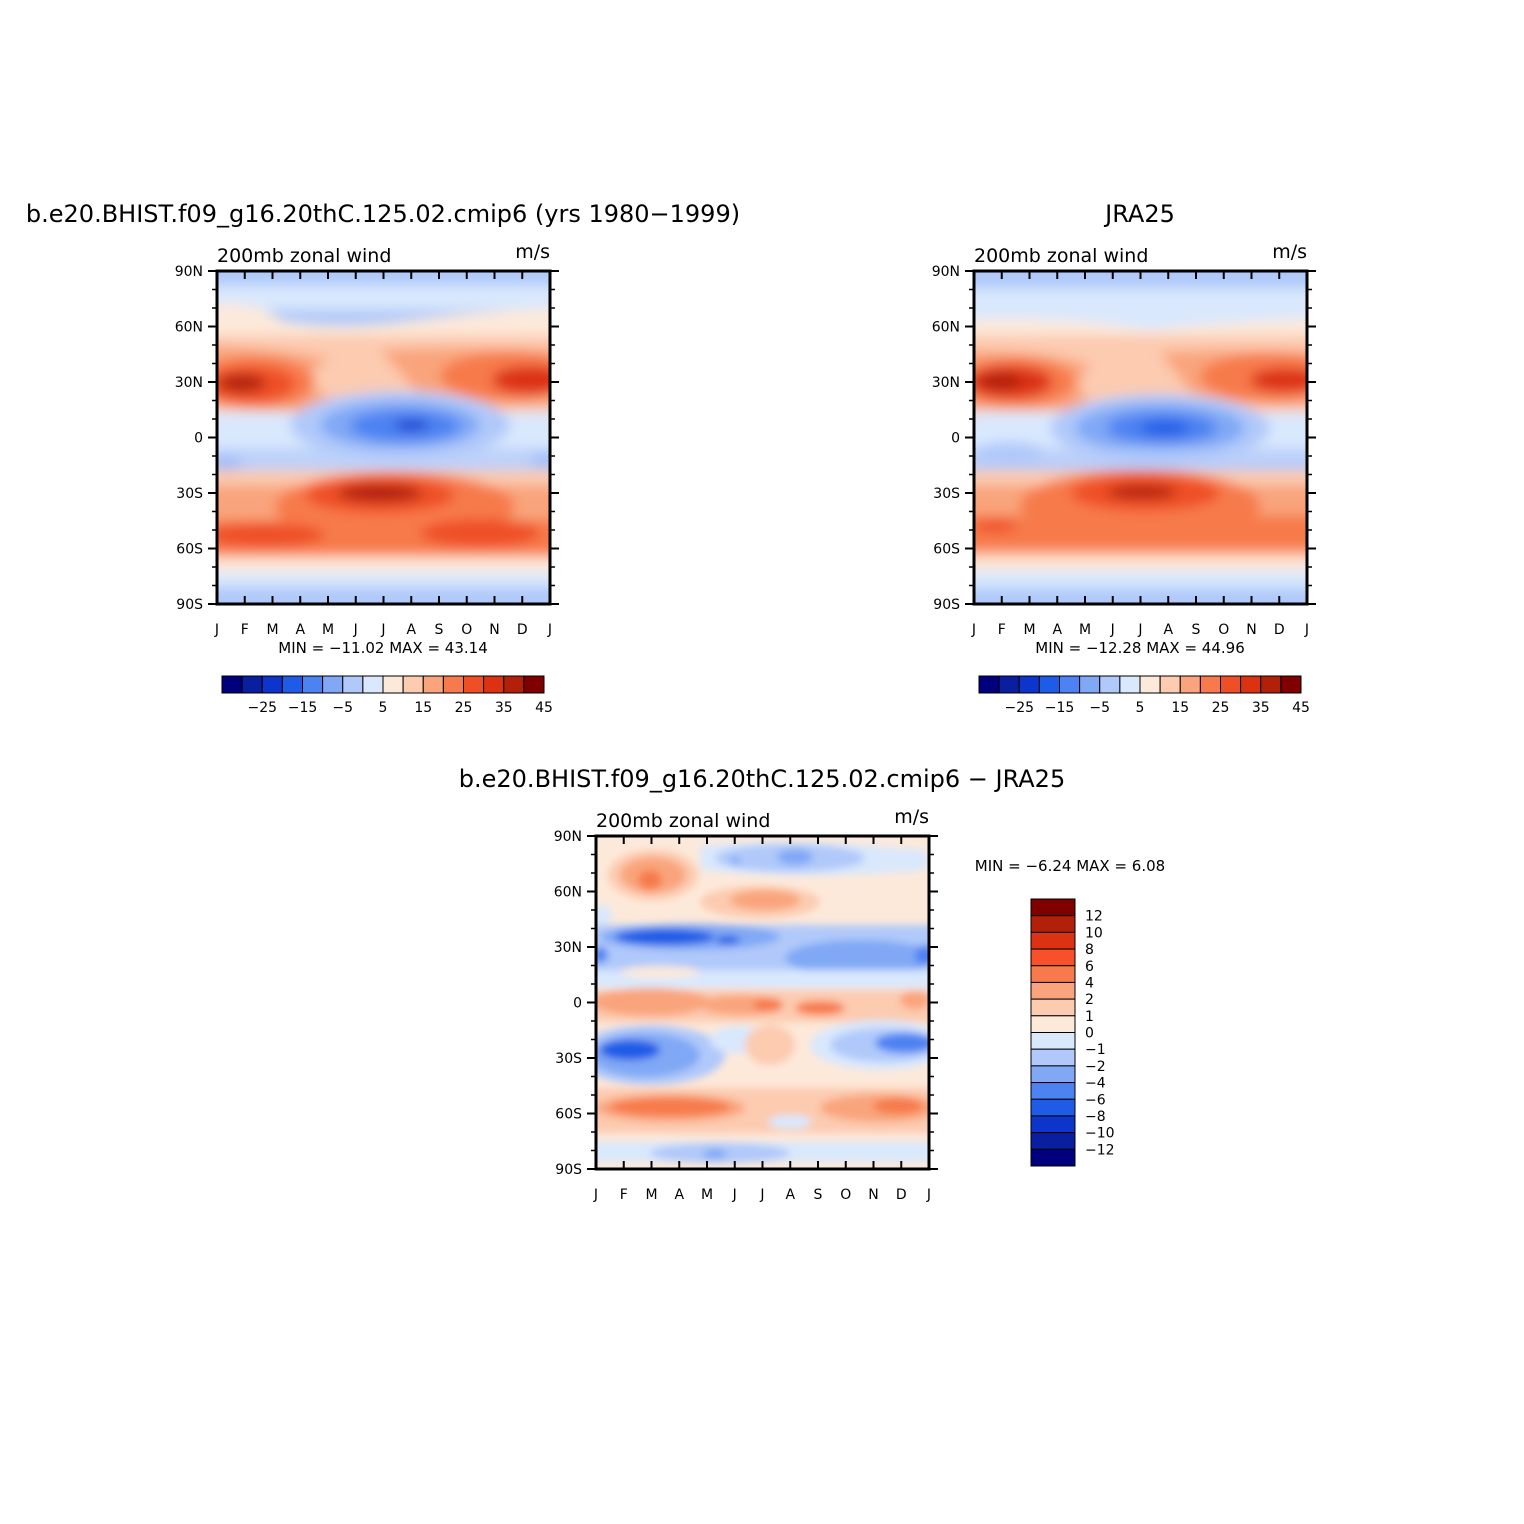 The width and height of the screenshot is (1524, 1524). What do you see at coordinates (1289, 252) in the screenshot?
I see `subtitle-right: m/s` at bounding box center [1289, 252].